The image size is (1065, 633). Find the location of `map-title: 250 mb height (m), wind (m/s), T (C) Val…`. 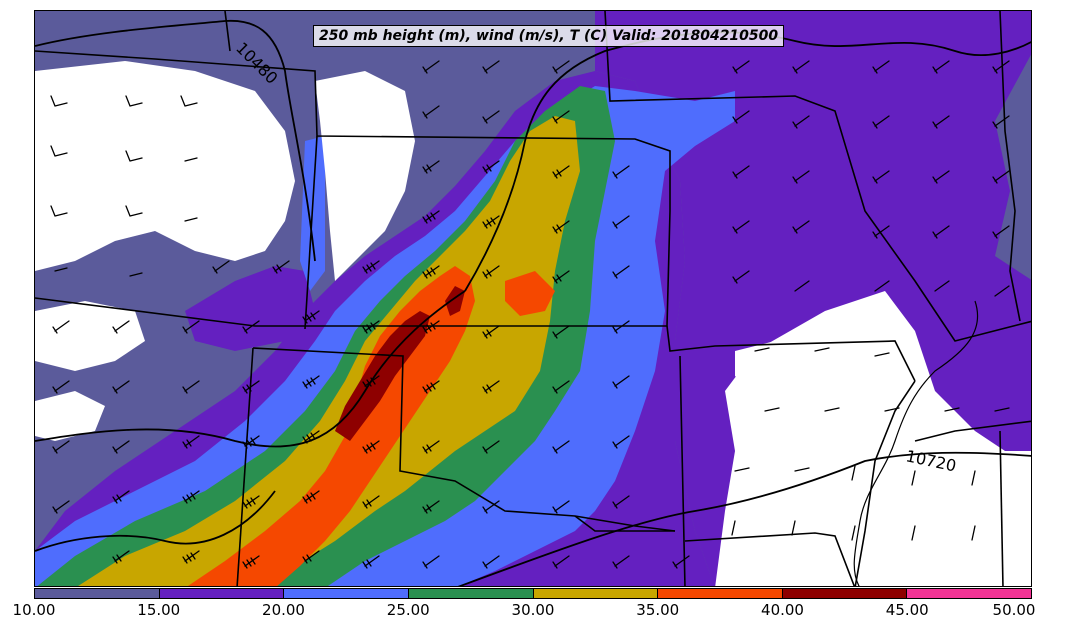

map-title: 250 mb height (m), wind (m/s), T (C) Val… is located at coordinates (549, 36).